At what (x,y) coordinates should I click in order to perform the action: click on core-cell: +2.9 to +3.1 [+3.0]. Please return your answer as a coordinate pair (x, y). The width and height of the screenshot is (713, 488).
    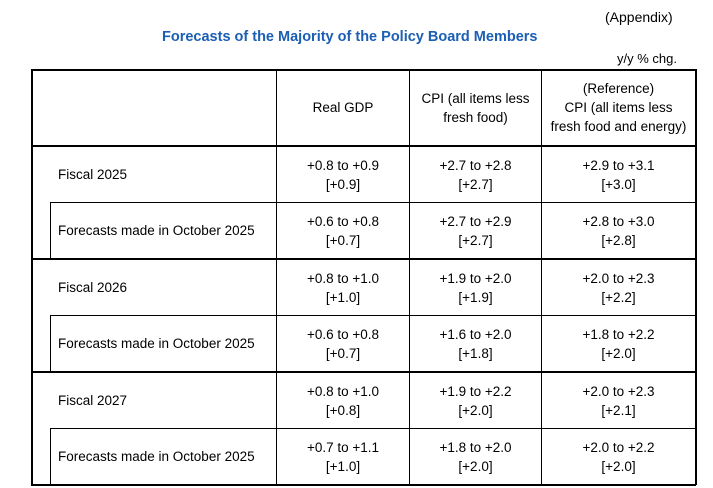
    Looking at the image, I should click on (618, 174).